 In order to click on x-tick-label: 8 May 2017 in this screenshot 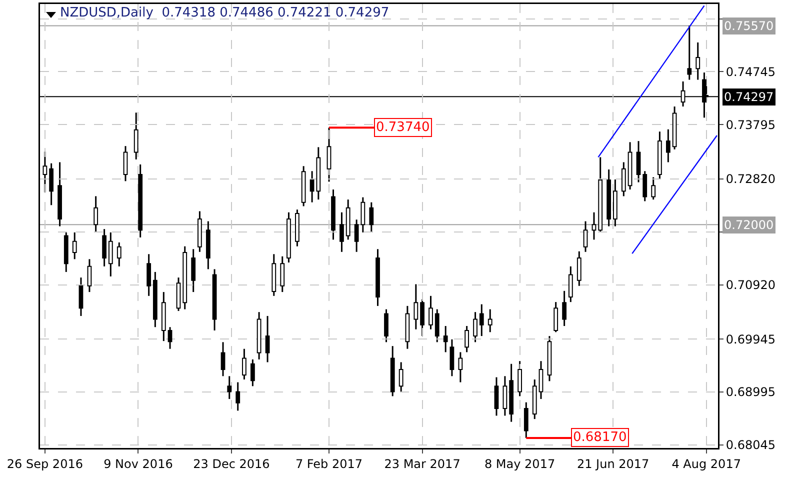, I will do `click(520, 463)`.